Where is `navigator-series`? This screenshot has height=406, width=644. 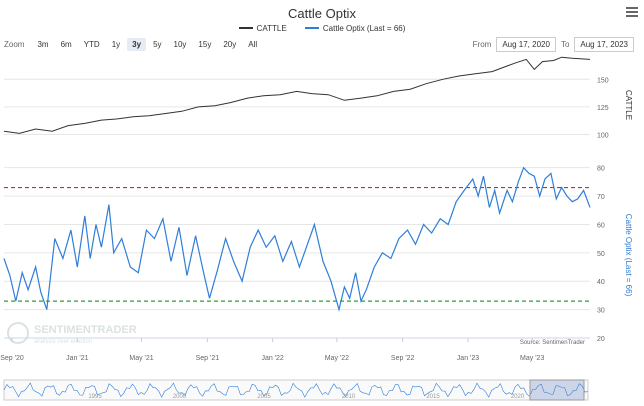
navigator-series is located at coordinates (296, 390).